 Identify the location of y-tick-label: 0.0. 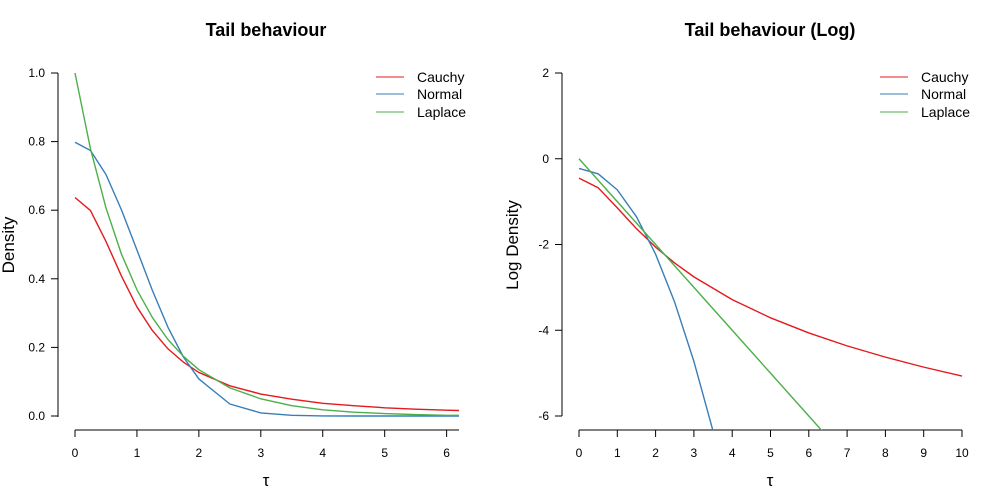
(36, 416).